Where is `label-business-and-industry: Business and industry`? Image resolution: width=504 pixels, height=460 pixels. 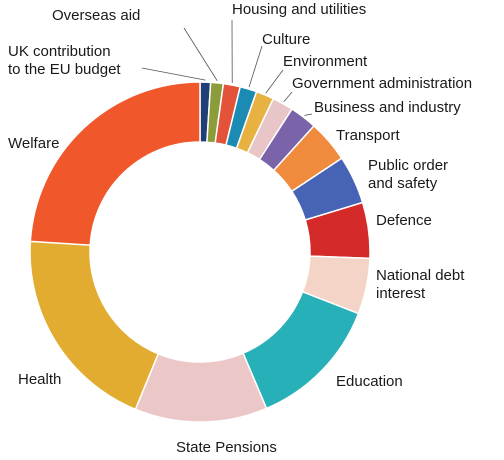 label-business-and-industry: Business and industry is located at coordinates (387, 107).